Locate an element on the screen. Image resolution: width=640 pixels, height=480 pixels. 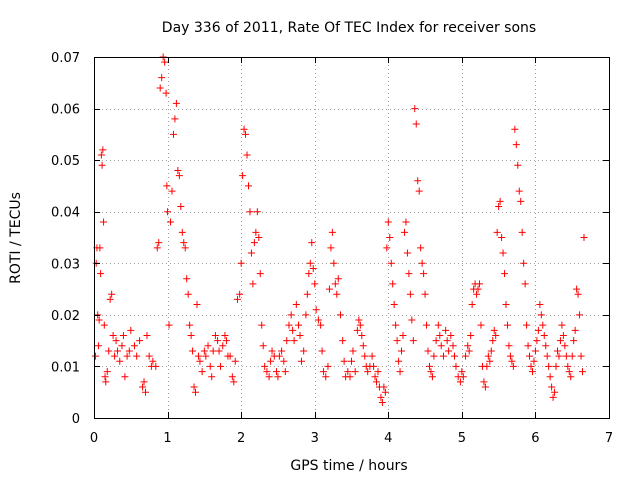
x-tick-labels: 0 1 2 3 4 5 6 7 is located at coordinates (351, 438).